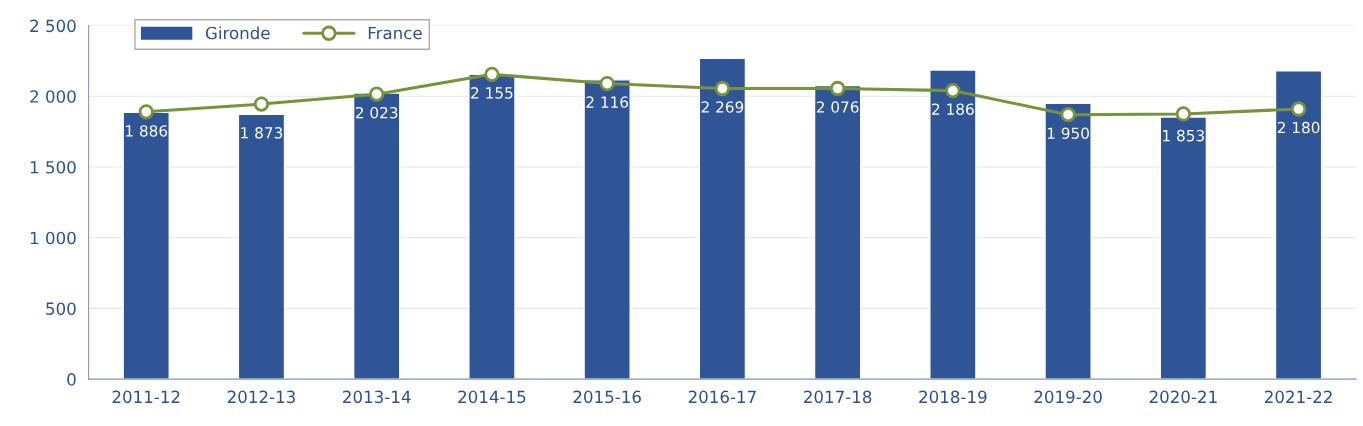 The width and height of the screenshot is (1363, 426). Describe the element at coordinates (377, 397) in the screenshot. I see `x-tick-label: 2013-14` at that location.